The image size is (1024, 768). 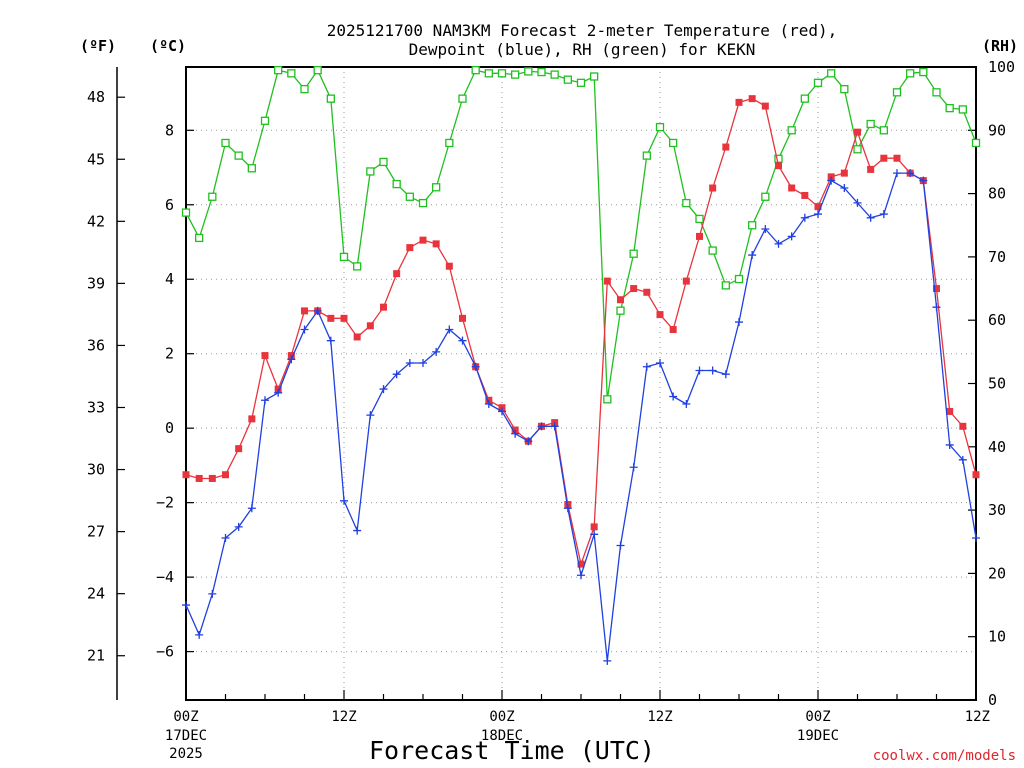 What do you see at coordinates (1001, 67) in the screenshot?
I see `rh-tick-label: 100` at bounding box center [1001, 67].